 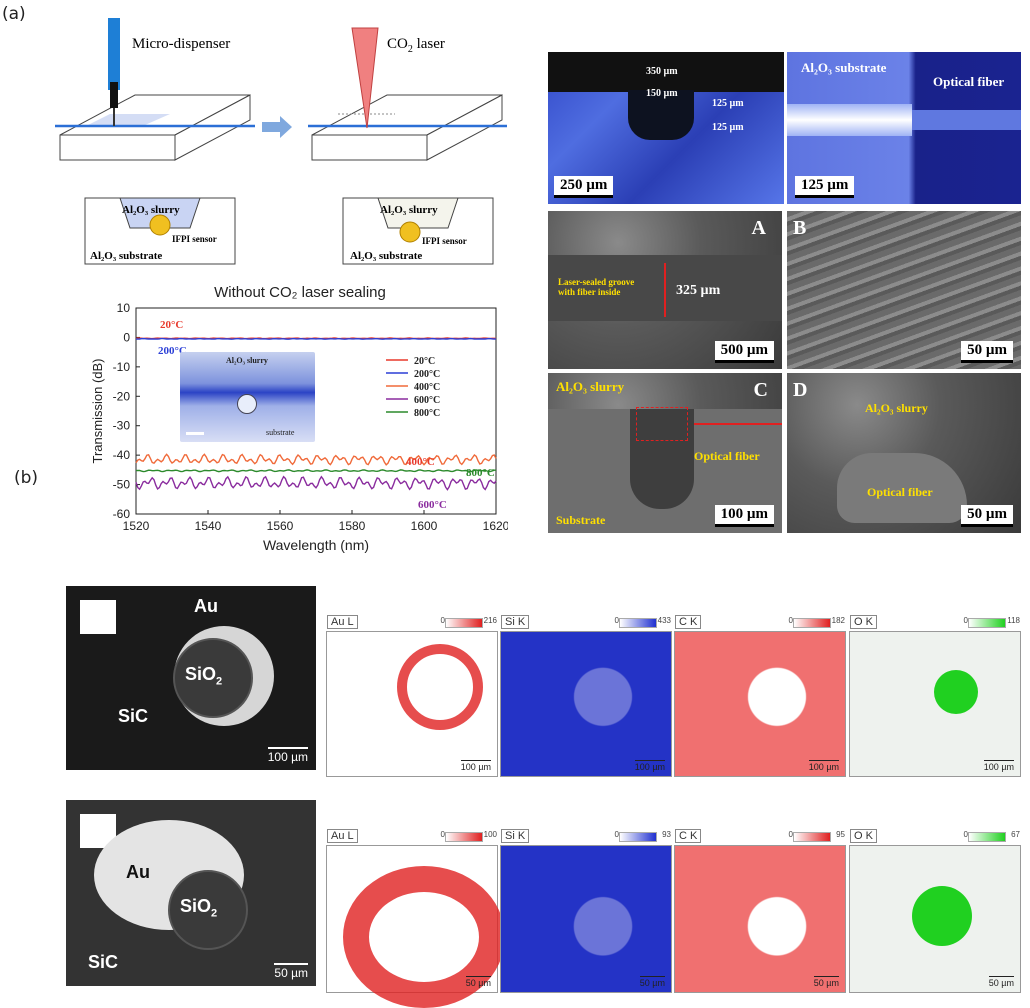 What do you see at coordinates (14, 14) in the screenshot?
I see `panel-a-label: (a)` at bounding box center [14, 14].